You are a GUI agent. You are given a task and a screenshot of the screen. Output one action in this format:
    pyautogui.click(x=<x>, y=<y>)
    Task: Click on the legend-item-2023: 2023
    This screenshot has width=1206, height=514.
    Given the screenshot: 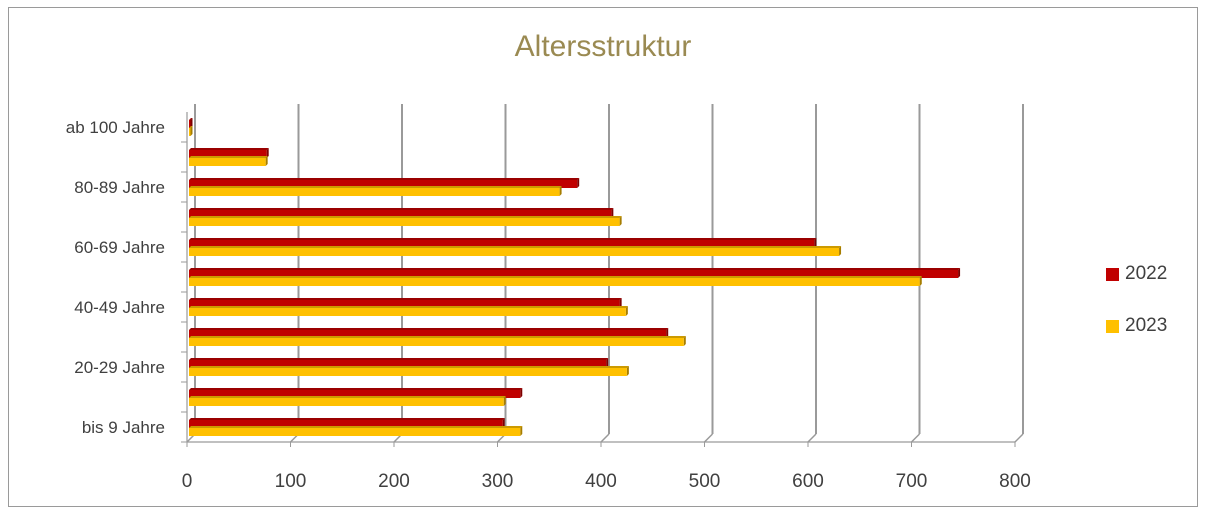 What is the action you would take?
    pyautogui.click(x=1136, y=326)
    